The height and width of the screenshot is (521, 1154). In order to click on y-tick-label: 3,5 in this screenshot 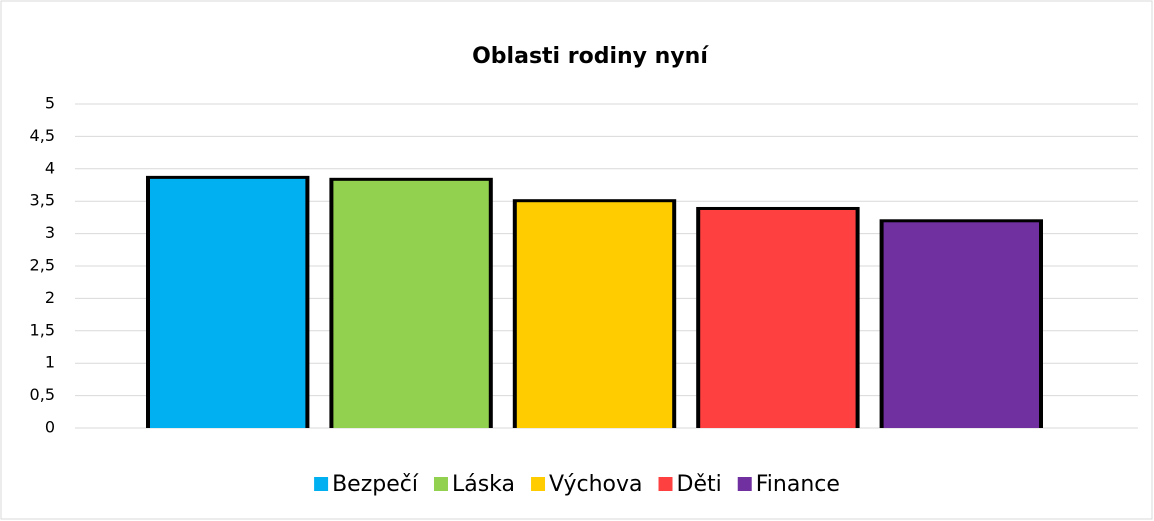, I will do `click(42, 200)`.